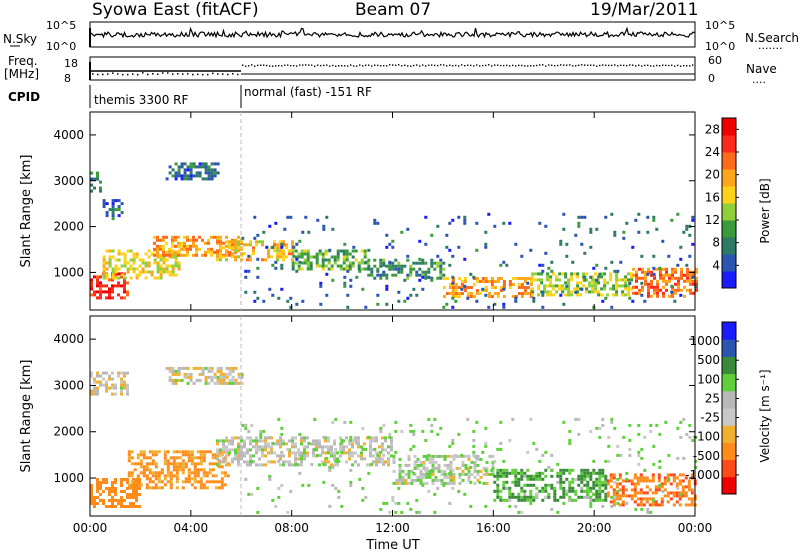 This screenshot has width=800, height=554. Describe the element at coordinates (710, 418) in the screenshot. I see `colorbar-tick-label: -25` at that location.